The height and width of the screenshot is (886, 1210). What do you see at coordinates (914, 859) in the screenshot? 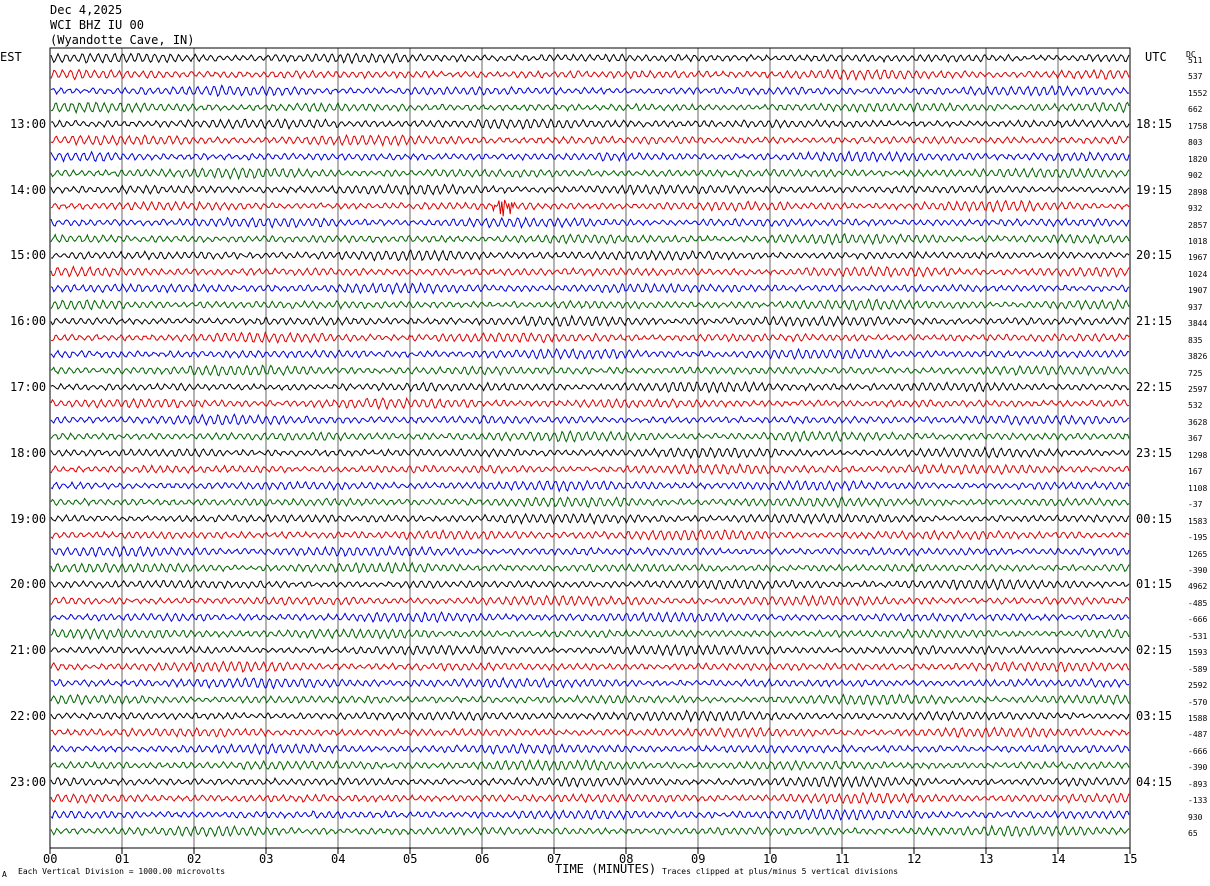
I see `x-tick-label: 12` at bounding box center [914, 859].